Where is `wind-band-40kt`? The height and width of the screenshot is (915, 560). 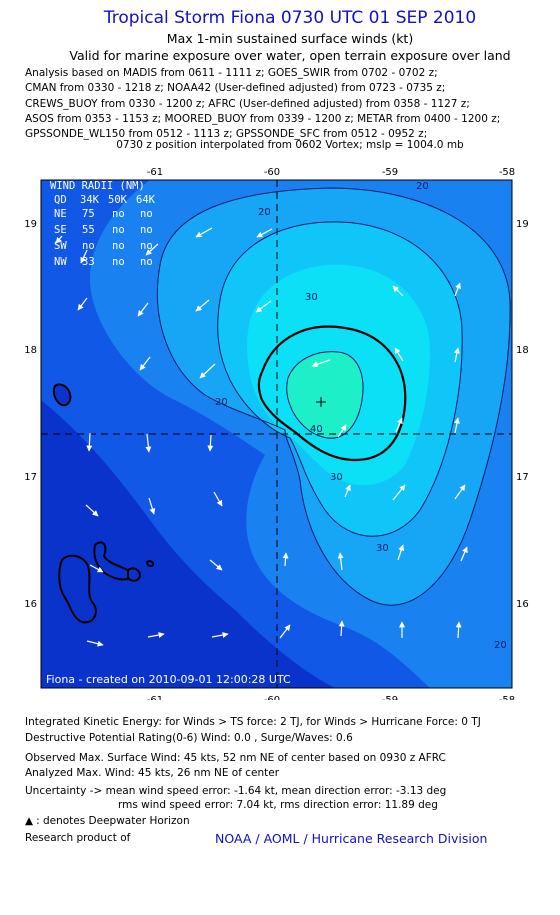
wind-band-40kt is located at coordinates (324, 395).